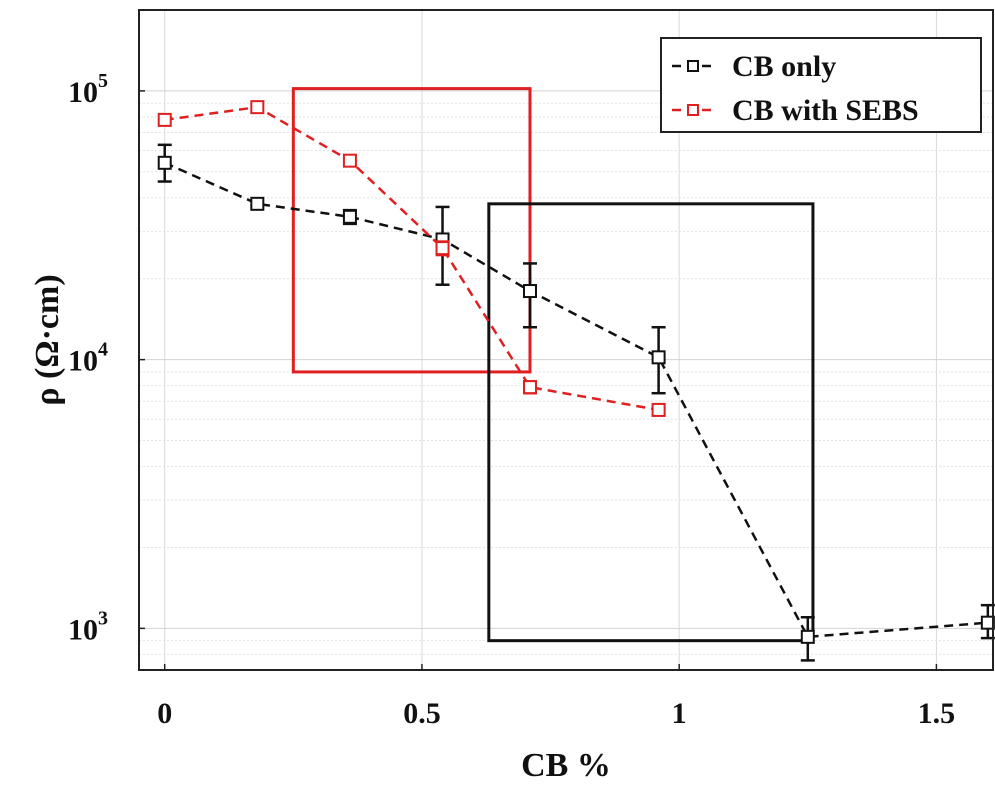 The image size is (995, 787). What do you see at coordinates (88, 626) in the screenshot?
I see `y-tick-label: 10³` at bounding box center [88, 626].